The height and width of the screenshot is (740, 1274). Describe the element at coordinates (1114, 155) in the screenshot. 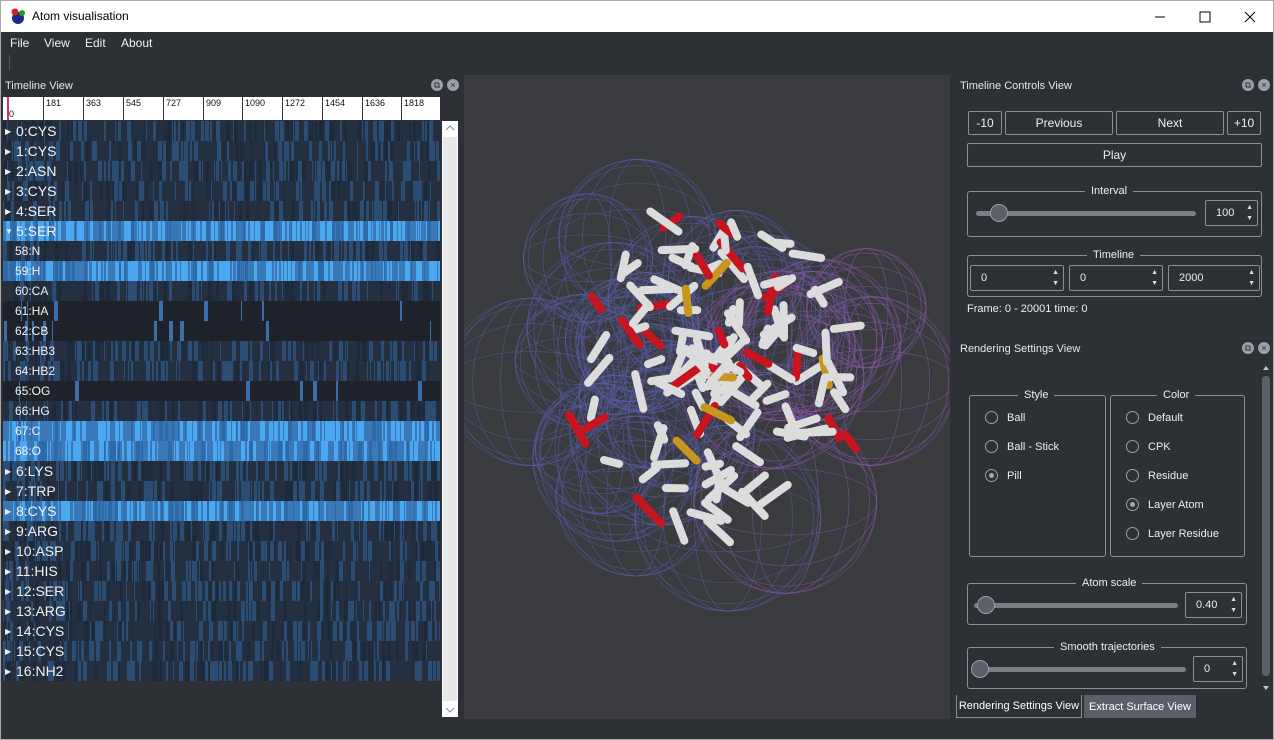

I see `play-button: Play` at that location.